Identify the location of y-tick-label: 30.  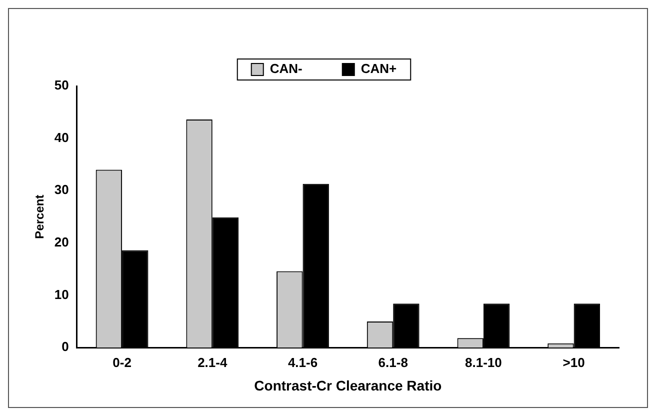
(61, 190).